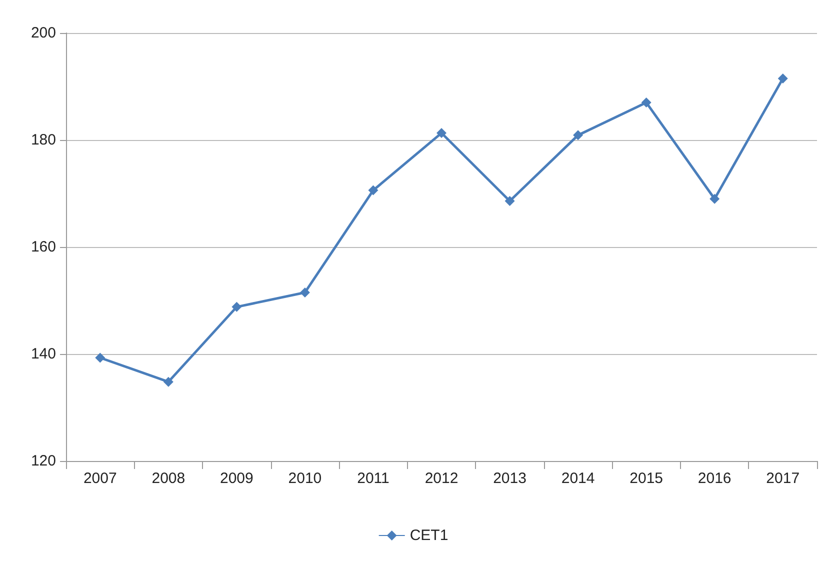 The width and height of the screenshot is (827, 564). What do you see at coordinates (43, 140) in the screenshot?
I see `y-tick-label: 180` at bounding box center [43, 140].